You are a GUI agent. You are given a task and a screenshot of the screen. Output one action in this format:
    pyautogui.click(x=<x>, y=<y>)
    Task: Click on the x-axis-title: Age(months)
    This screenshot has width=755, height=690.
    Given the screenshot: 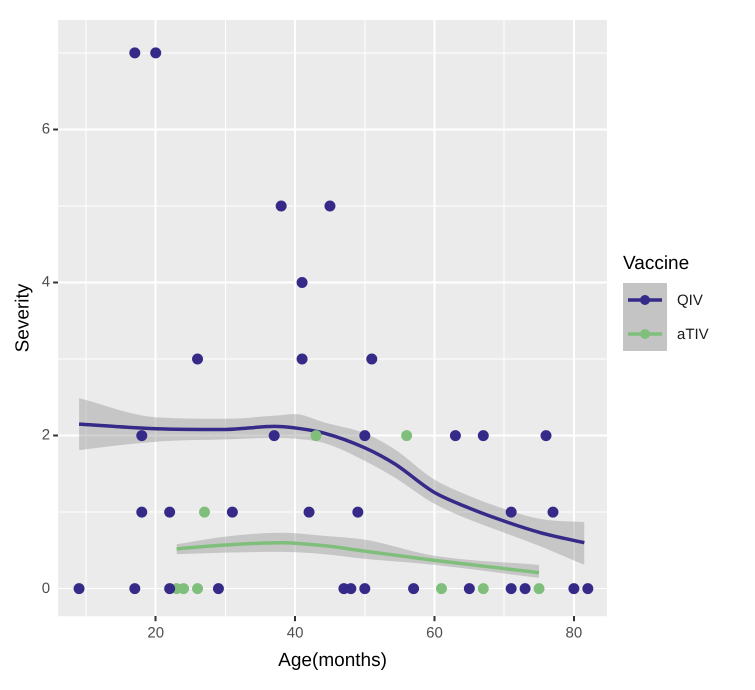 What is the action you would take?
    pyautogui.click(x=332, y=660)
    